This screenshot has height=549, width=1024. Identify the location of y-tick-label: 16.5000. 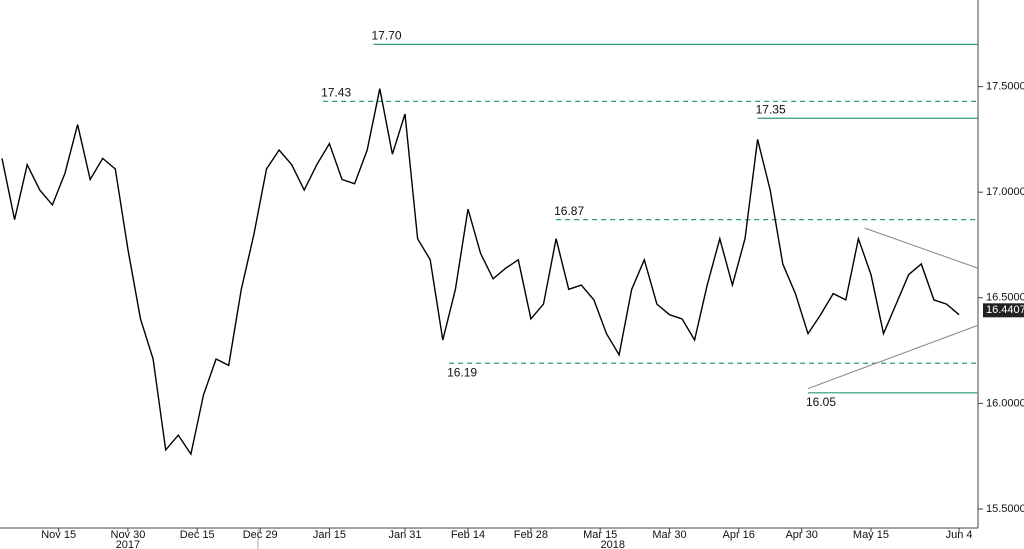
(1005, 298).